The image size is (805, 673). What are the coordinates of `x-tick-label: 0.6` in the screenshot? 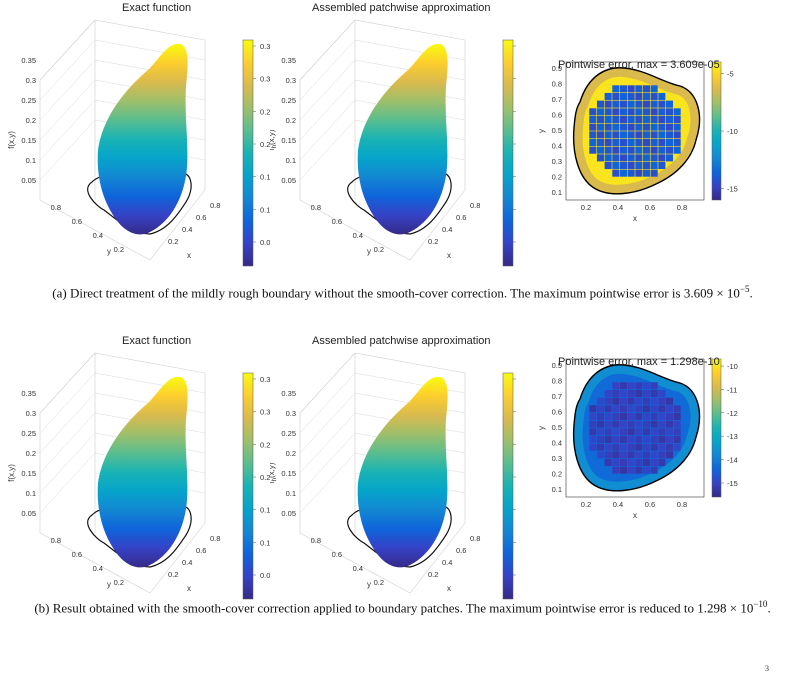 It's located at (461, 217).